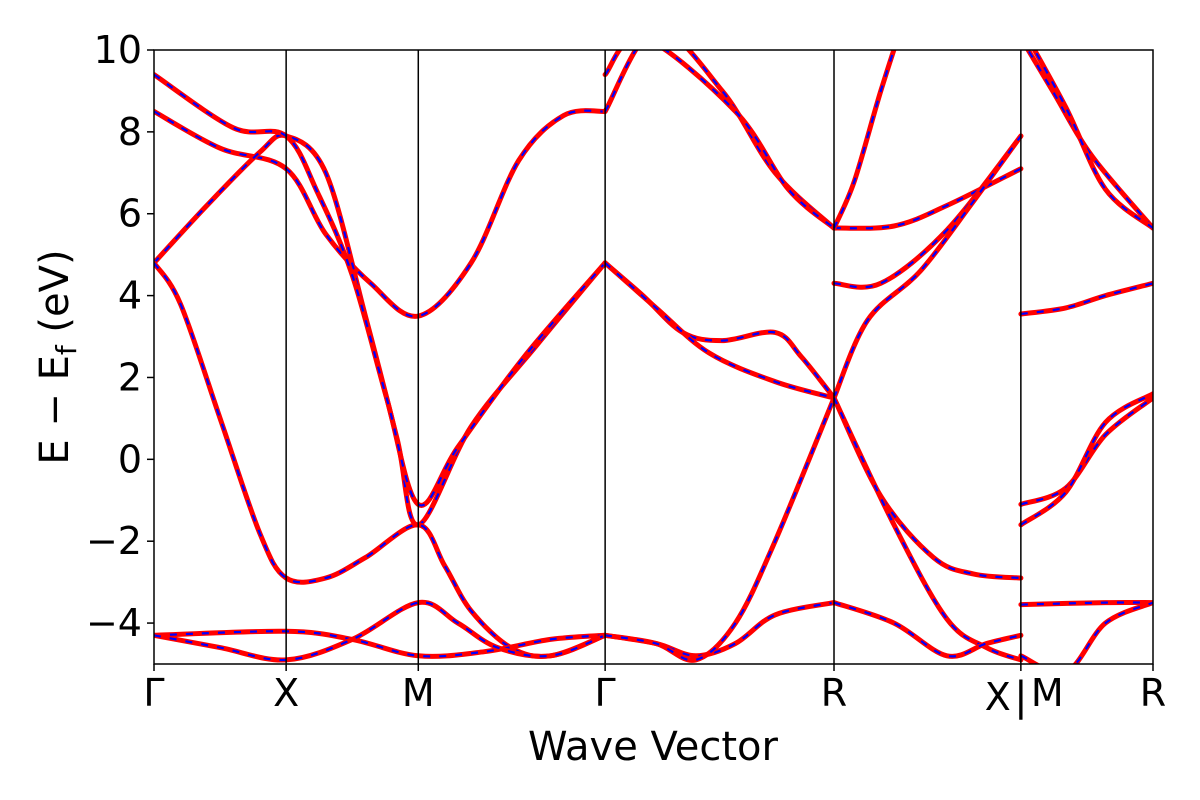  Describe the element at coordinates (114, 541) in the screenshot. I see `y-tick-label: −2` at that location.